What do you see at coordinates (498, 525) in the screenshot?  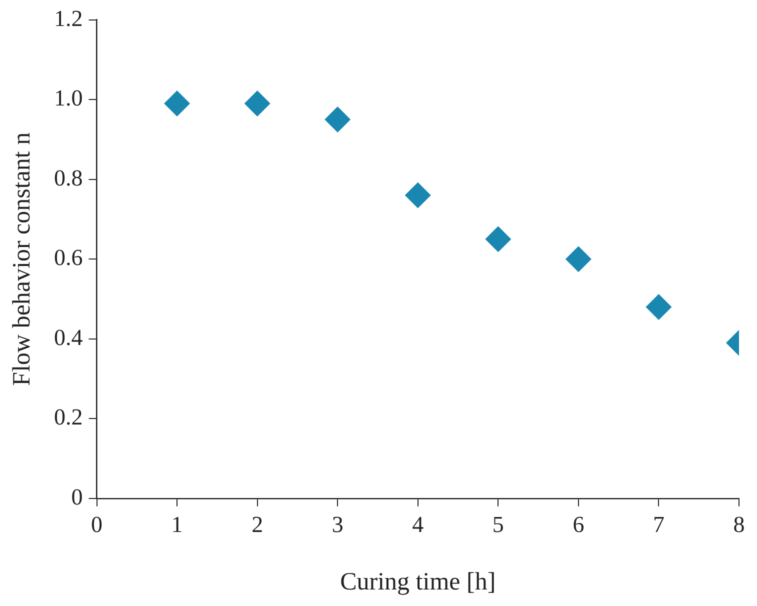 I see `x-tick-label: 5` at bounding box center [498, 525].